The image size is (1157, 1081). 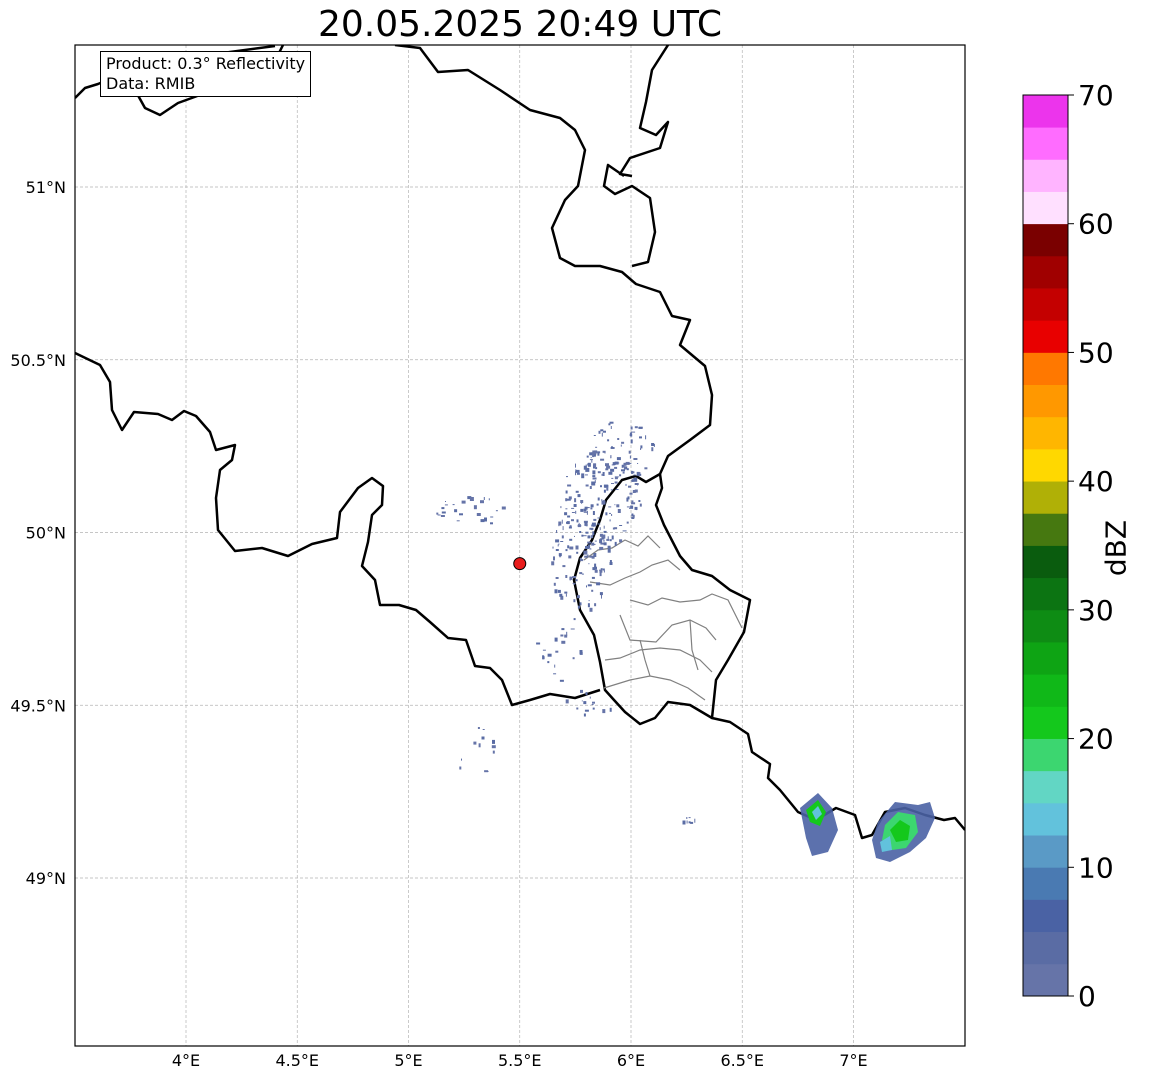 I want to click on lat-tick-label: 49.5°N, so click(x=38, y=705).